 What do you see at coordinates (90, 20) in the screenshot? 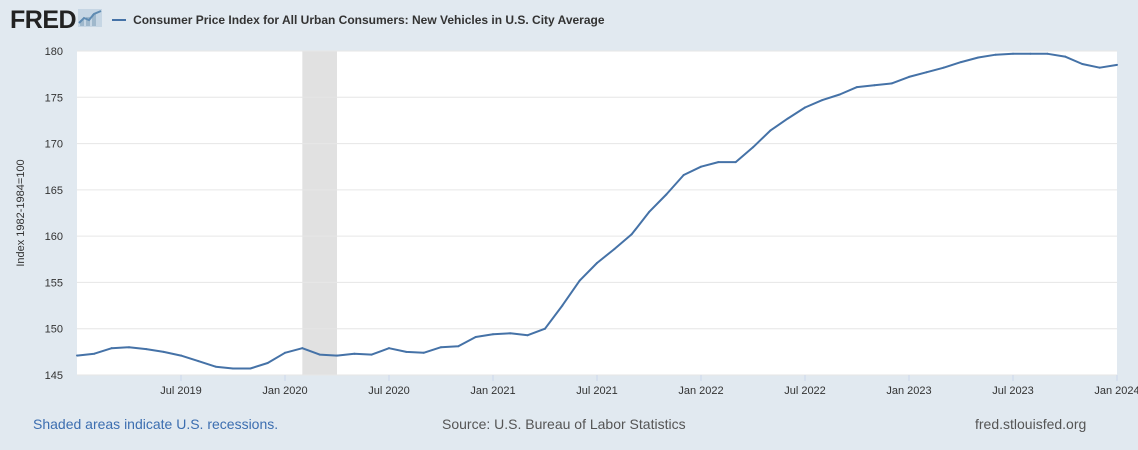
I see `line-graph-icon` at bounding box center [90, 20].